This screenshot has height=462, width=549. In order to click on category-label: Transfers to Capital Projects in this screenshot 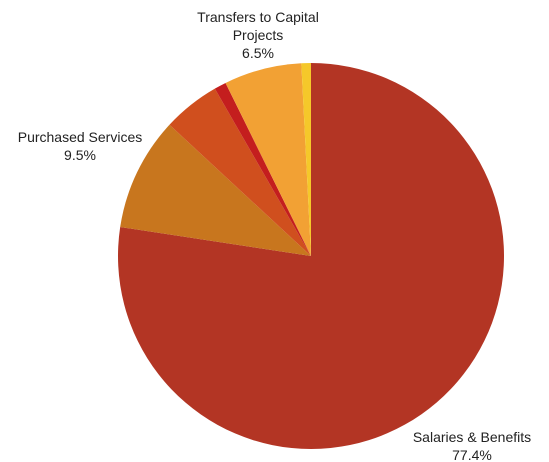, I will do `click(258, 26)`.